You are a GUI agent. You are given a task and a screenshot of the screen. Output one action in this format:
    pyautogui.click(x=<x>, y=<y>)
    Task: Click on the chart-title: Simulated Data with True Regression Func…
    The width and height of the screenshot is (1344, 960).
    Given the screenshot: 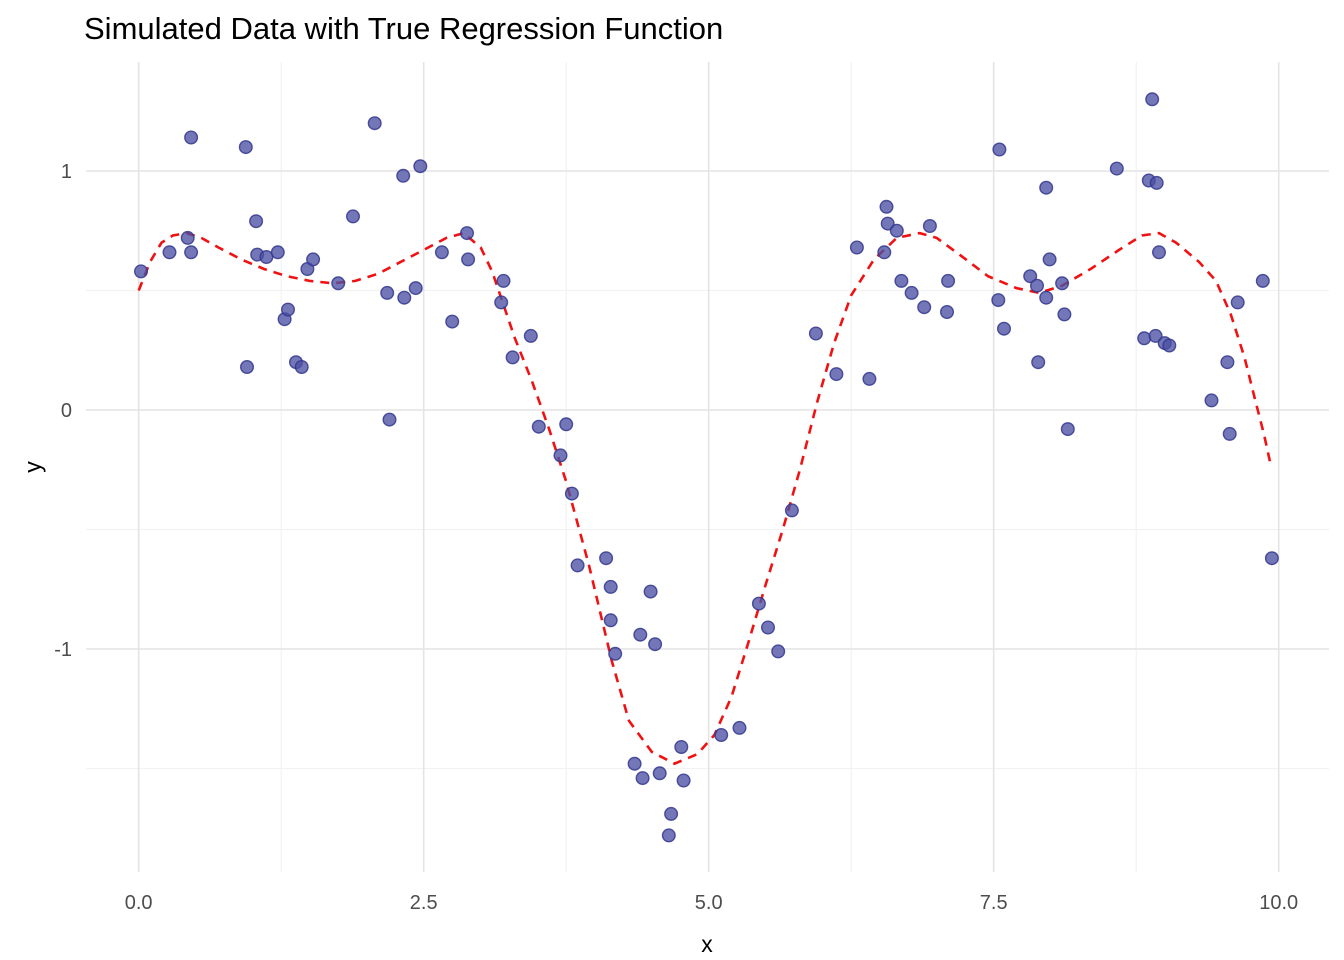 What is the action you would take?
    pyautogui.click(x=404, y=28)
    